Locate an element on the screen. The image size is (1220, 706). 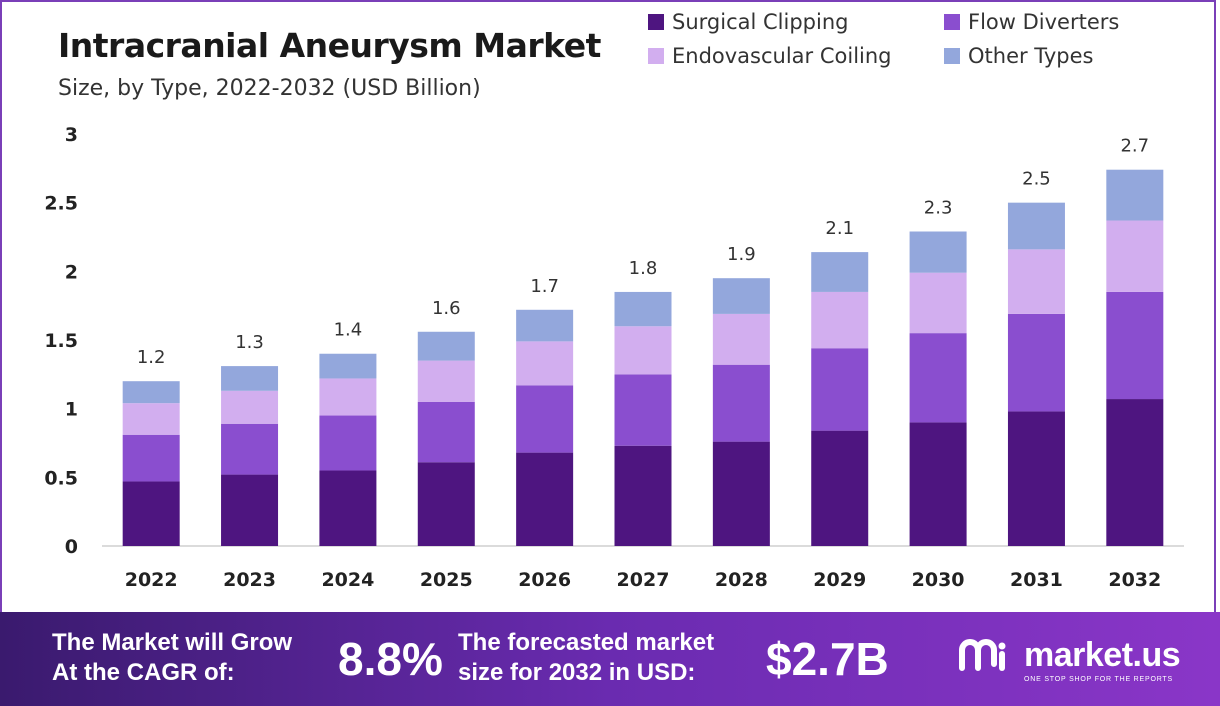
total-value-label: 1.4 is located at coordinates (348, 330).